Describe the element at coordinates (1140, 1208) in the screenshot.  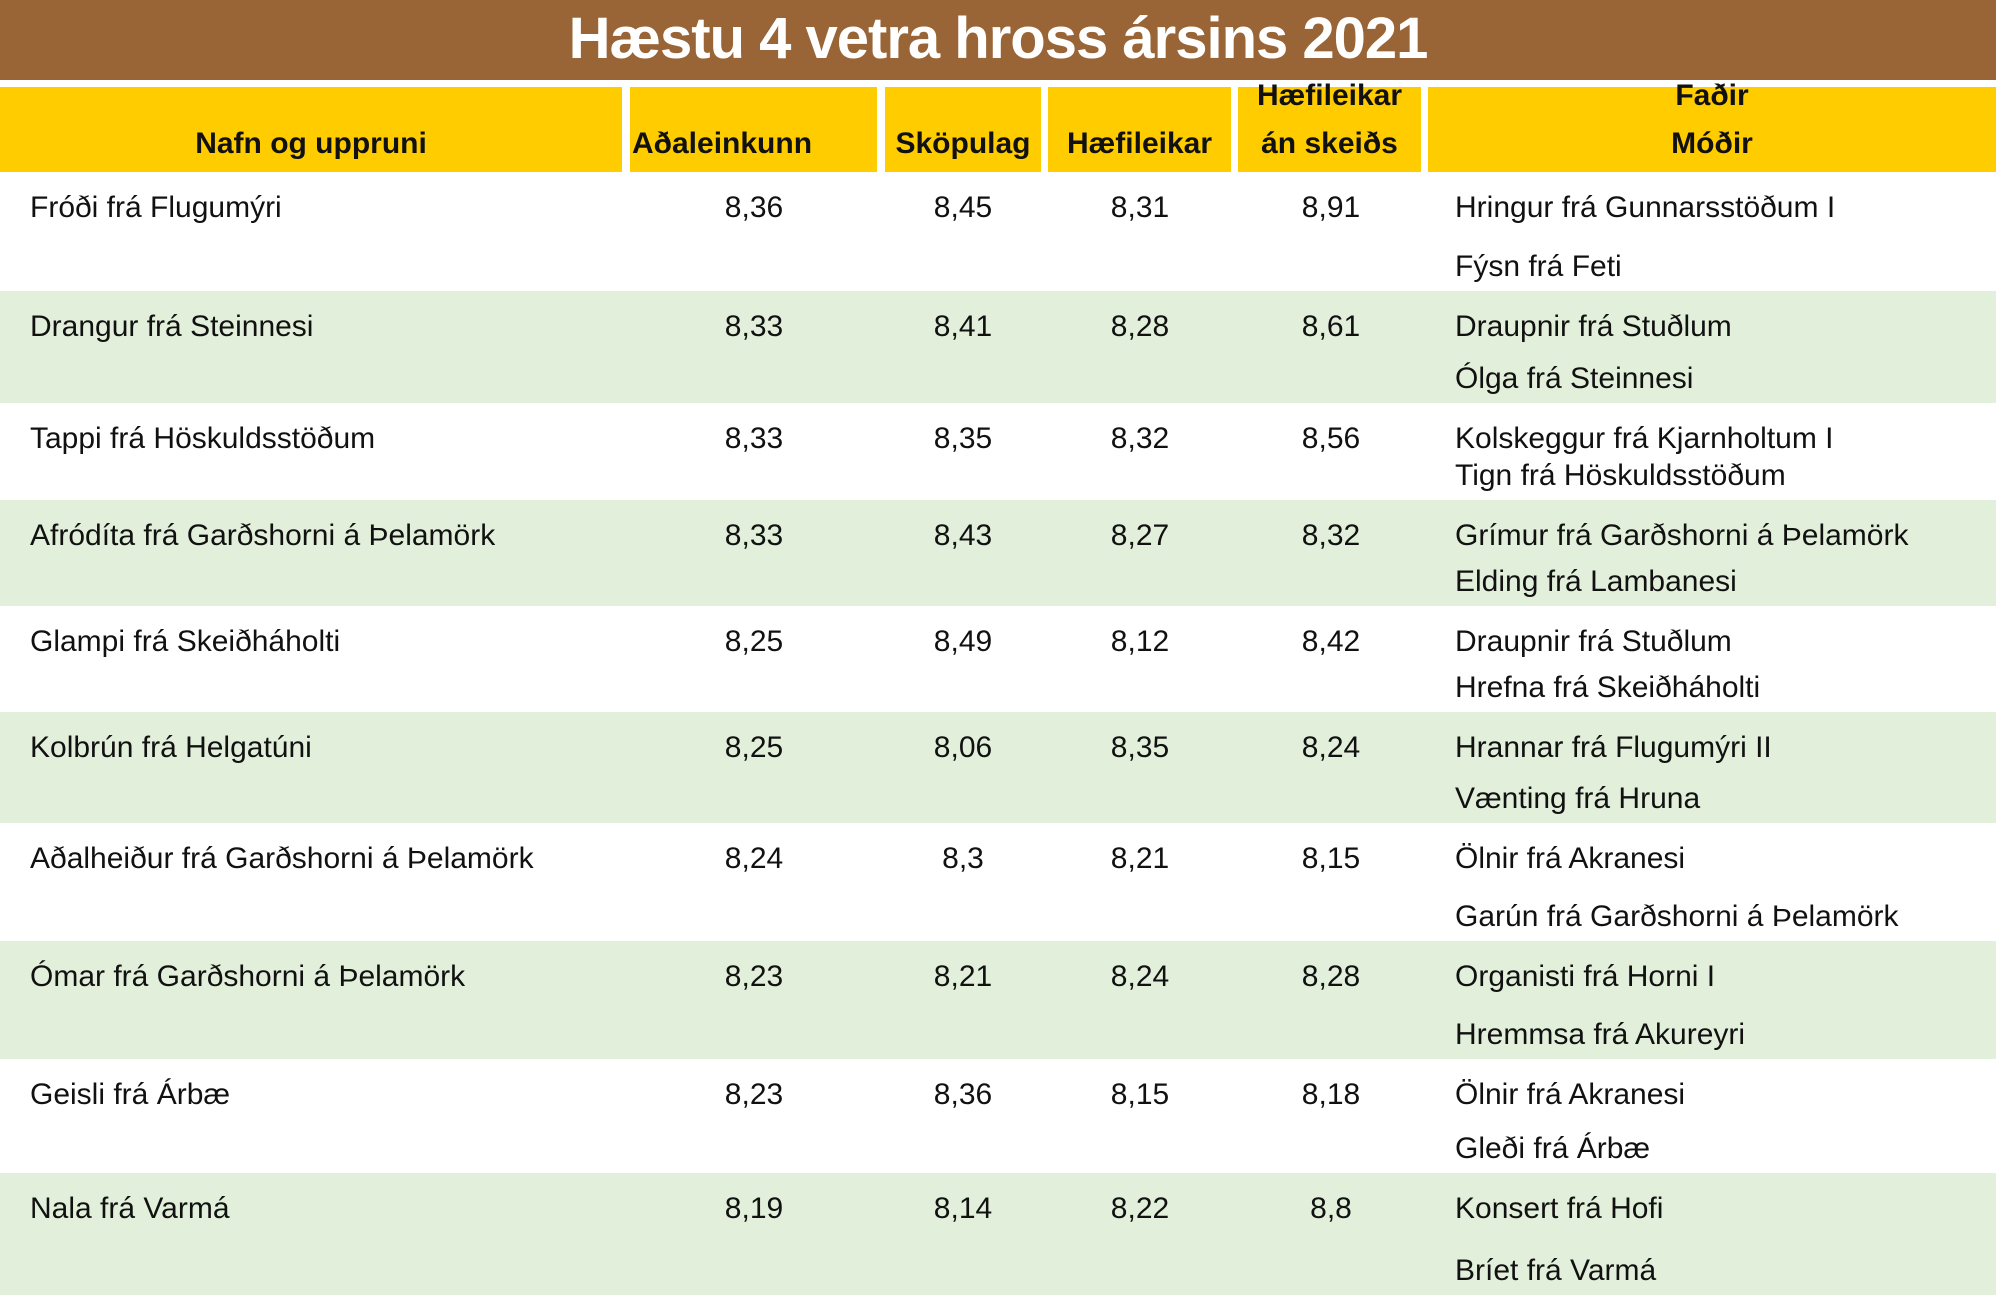
I see `ability-score: 8,22` at that location.